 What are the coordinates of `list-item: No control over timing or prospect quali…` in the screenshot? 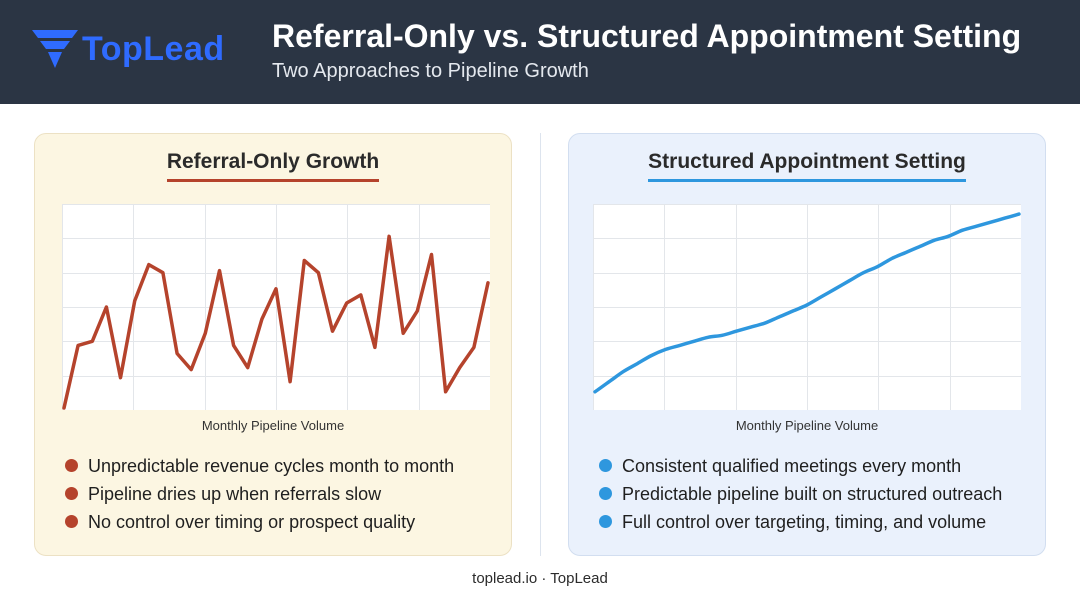 It's located at (259, 524).